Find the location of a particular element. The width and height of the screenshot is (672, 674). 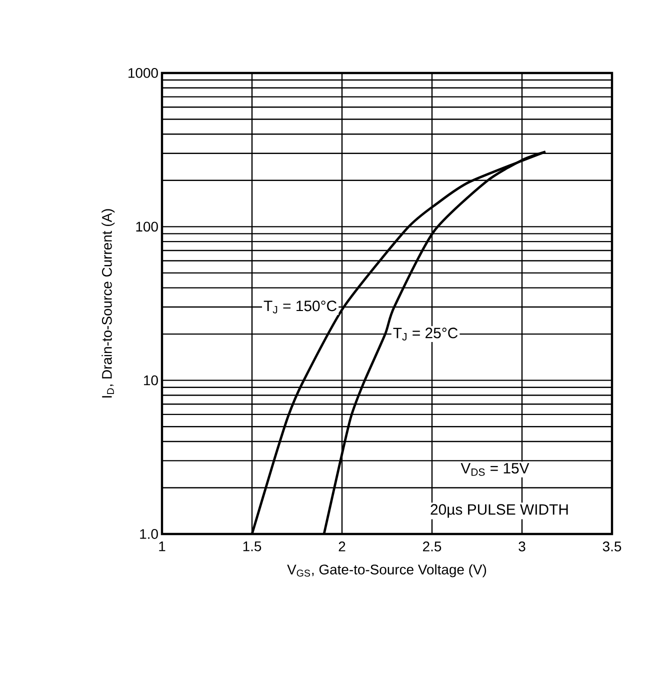

x-tick-label: 3.5 is located at coordinates (612, 547).